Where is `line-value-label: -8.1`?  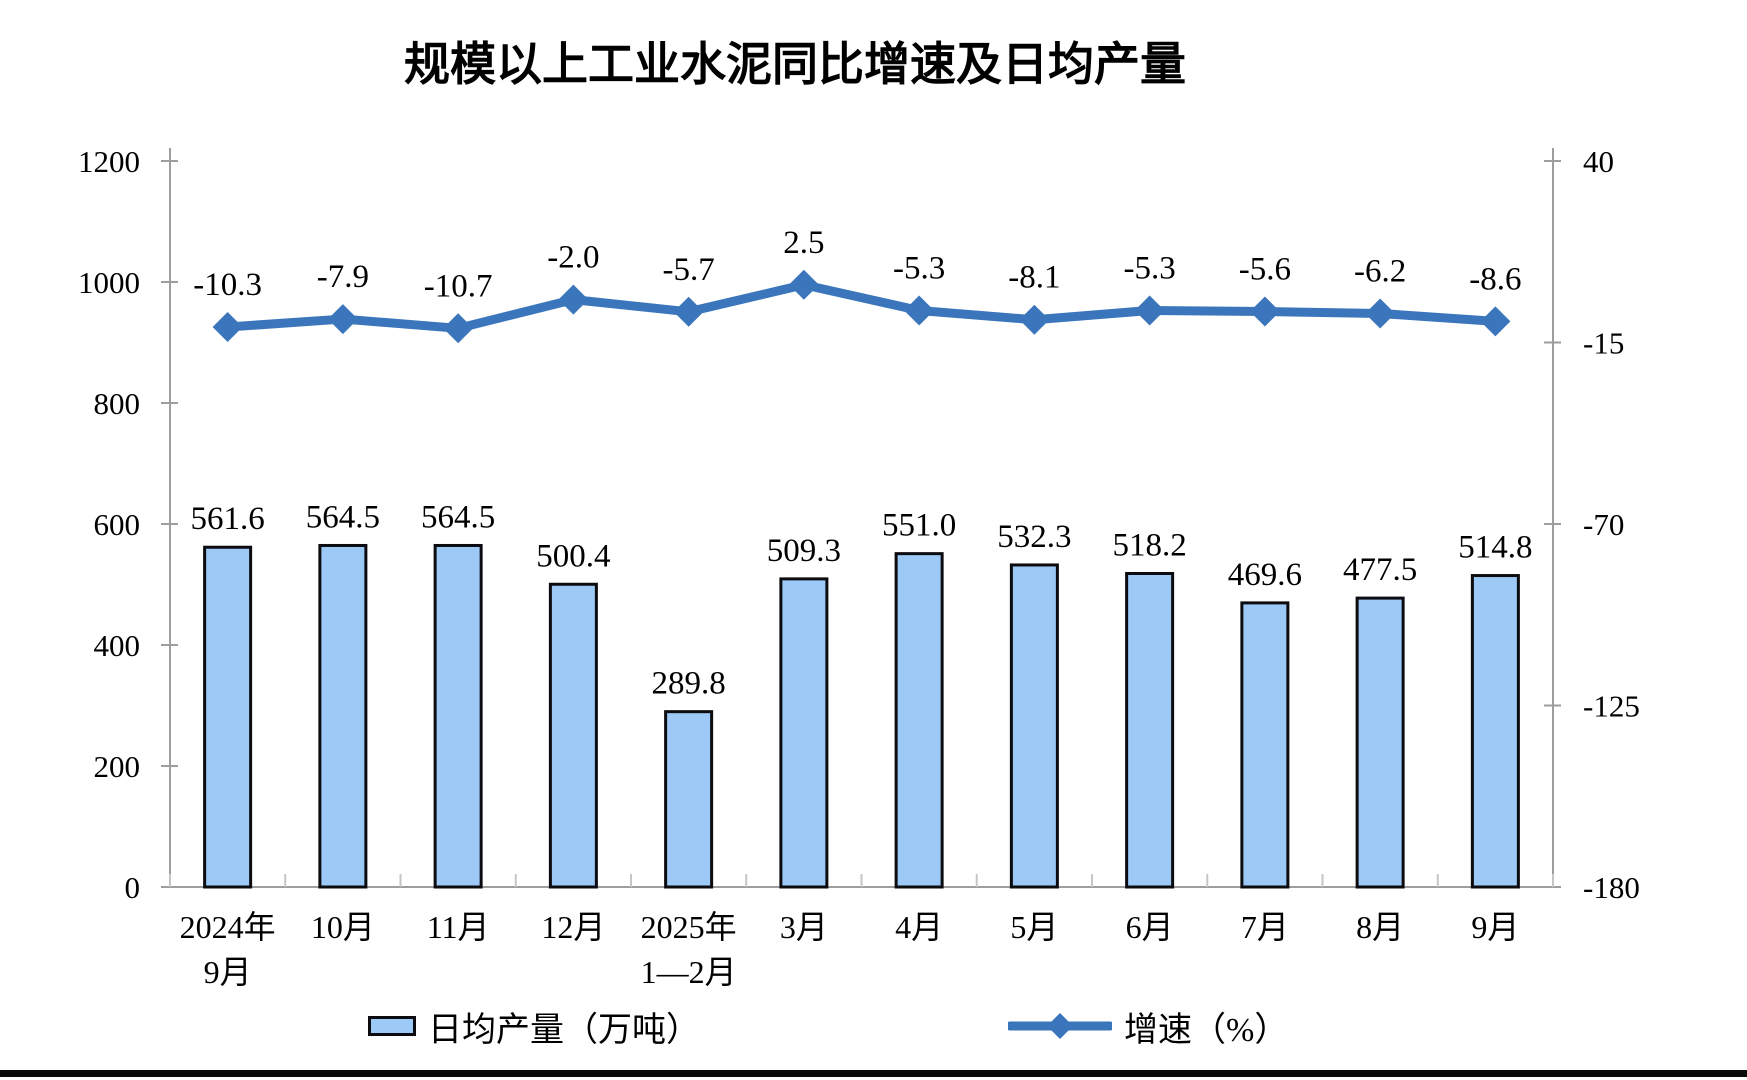
line-value-label: -8.1 is located at coordinates (1034, 278).